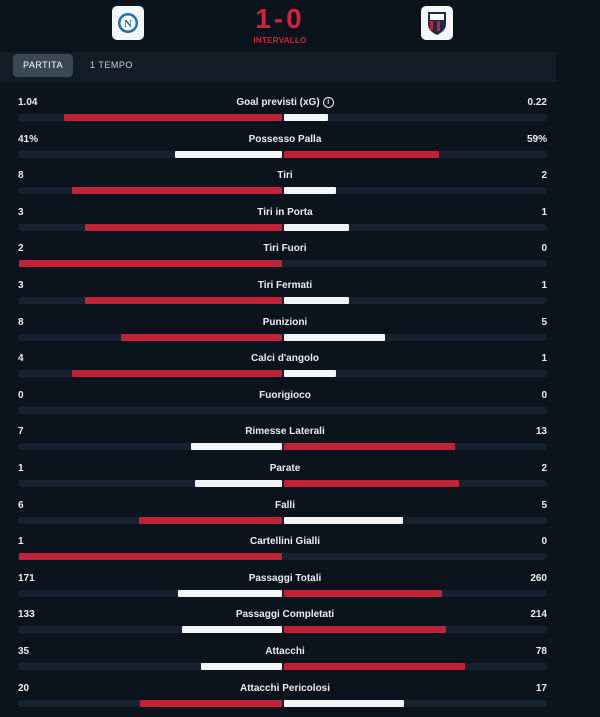  I want to click on stat-row: 2 Tiri Fuori 0, so click(300, 249).